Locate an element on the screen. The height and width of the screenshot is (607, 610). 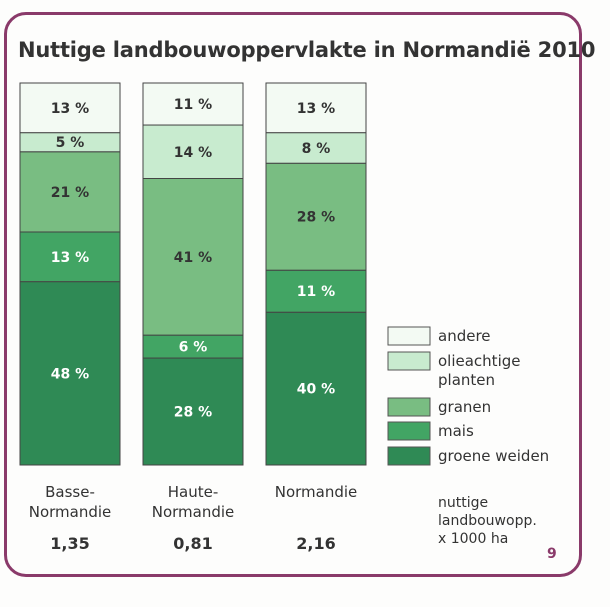
data-label: 8 % is located at coordinates (316, 149).